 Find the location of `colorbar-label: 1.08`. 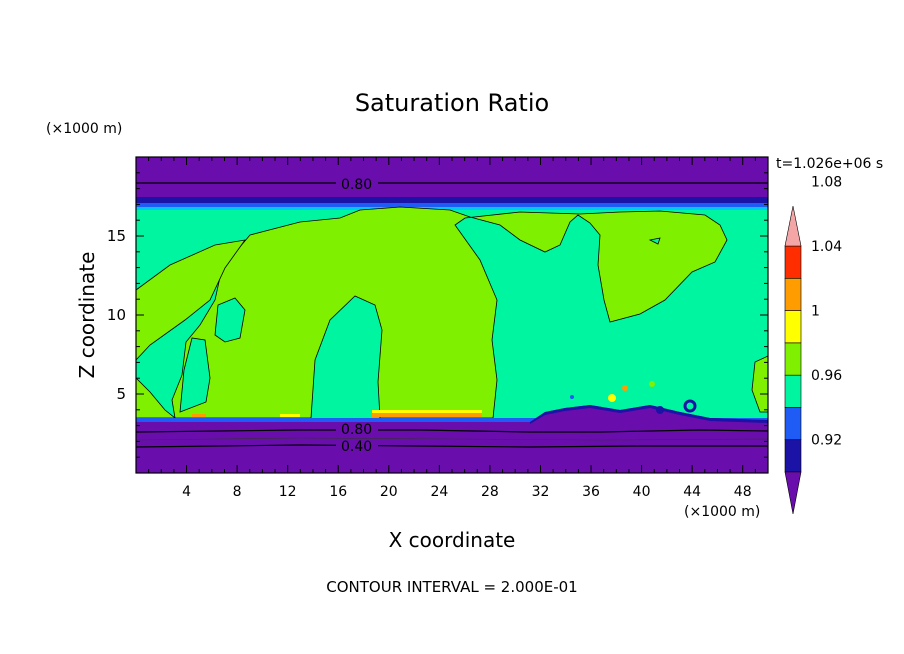

colorbar-label: 1.08 is located at coordinates (826, 182).